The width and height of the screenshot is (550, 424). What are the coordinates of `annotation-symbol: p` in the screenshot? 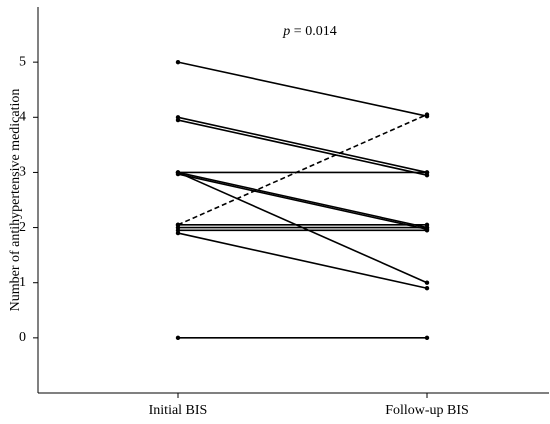 It's located at (286, 31).